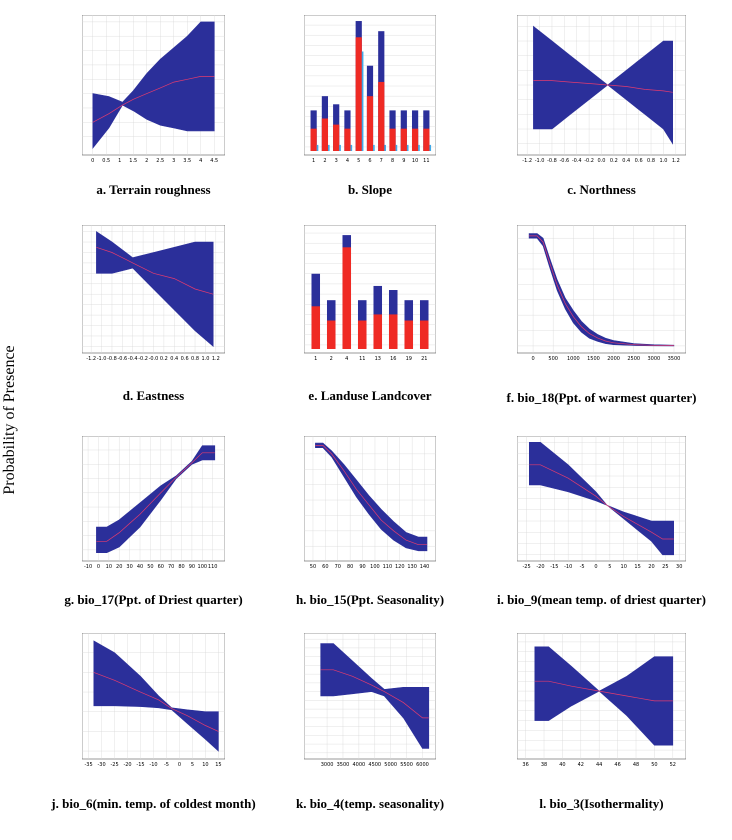 The width and height of the screenshot is (732, 840). What do you see at coordinates (602, 161) in the screenshot?
I see `x-tick-label: 0.0` at bounding box center [602, 161].